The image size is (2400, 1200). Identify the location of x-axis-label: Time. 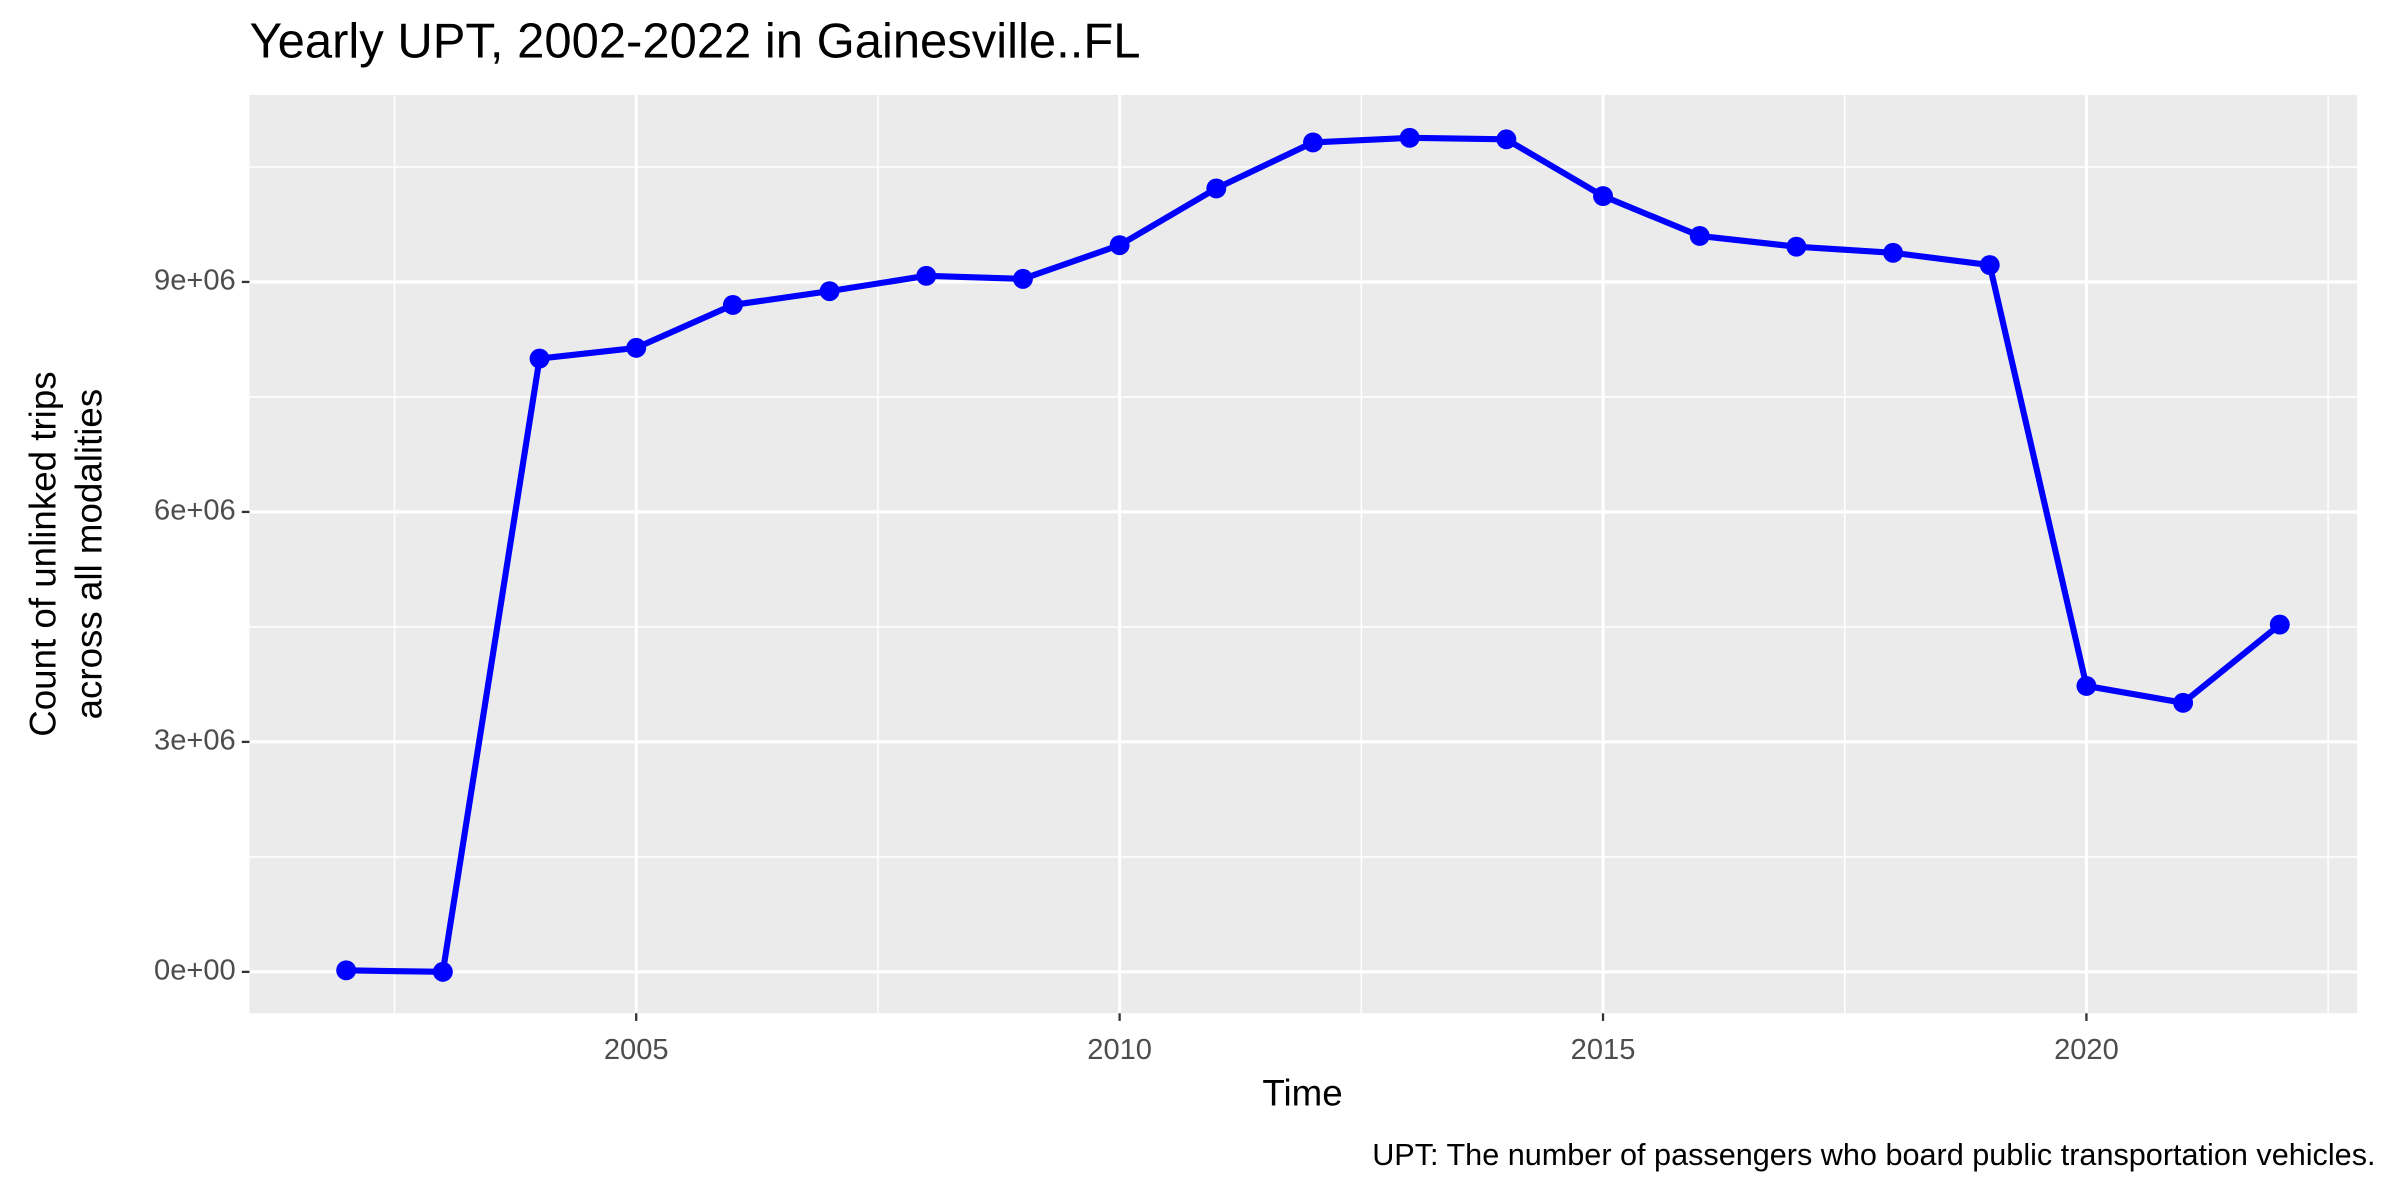
(1302, 1093).